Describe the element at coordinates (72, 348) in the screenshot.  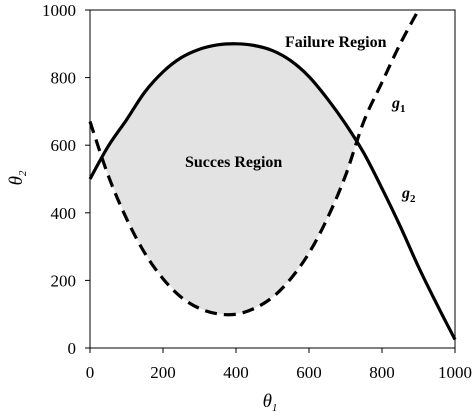
I see `y-tick-label: 0` at that location.